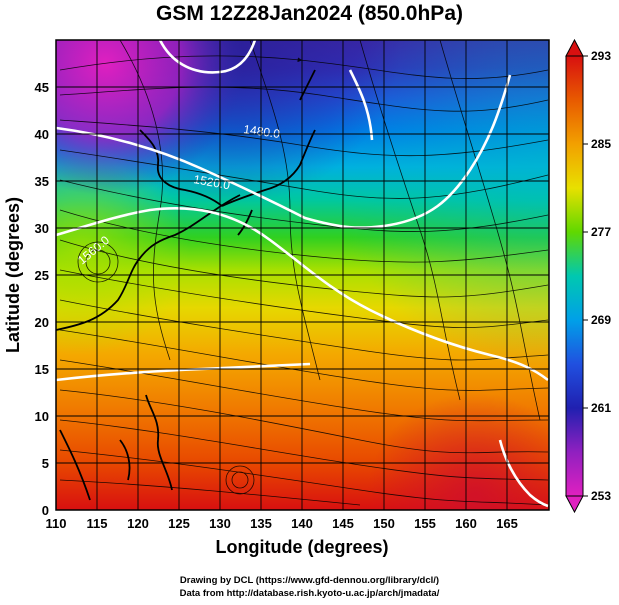 The width and height of the screenshot is (619, 605). I want to click on colorbar-tick-253: 253, so click(601, 496).